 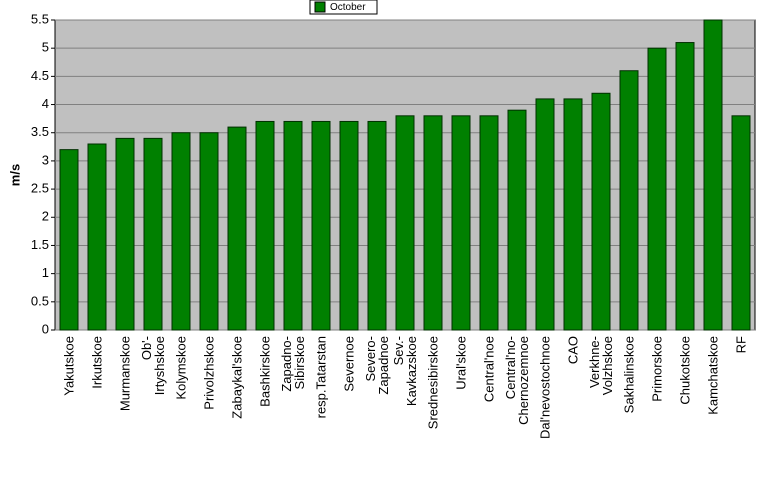 What do you see at coordinates (40, 300) in the screenshot?
I see `y-tick-label: 0.5` at bounding box center [40, 300].